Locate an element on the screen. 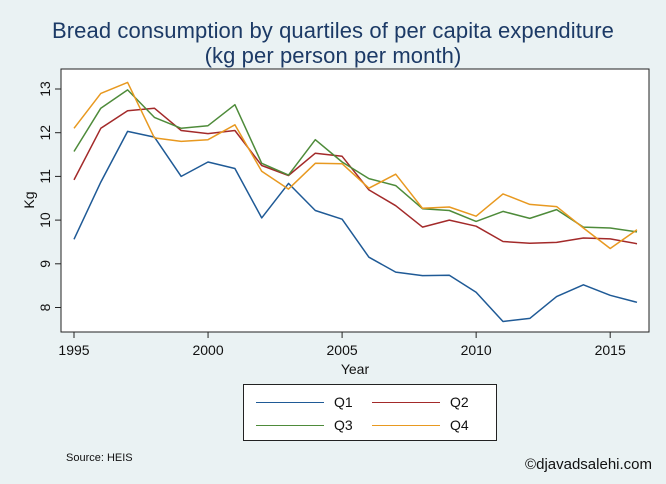  y-tick-label: 8 is located at coordinates (45, 307).